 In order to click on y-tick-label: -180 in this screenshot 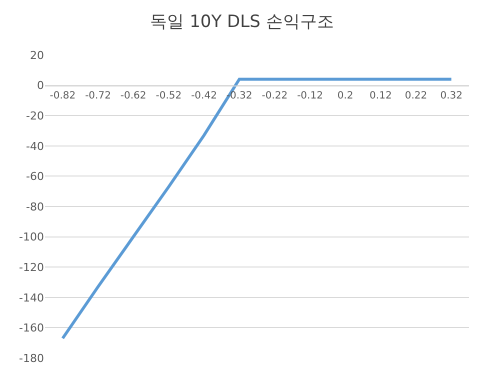, I will do `click(31, 358)`.